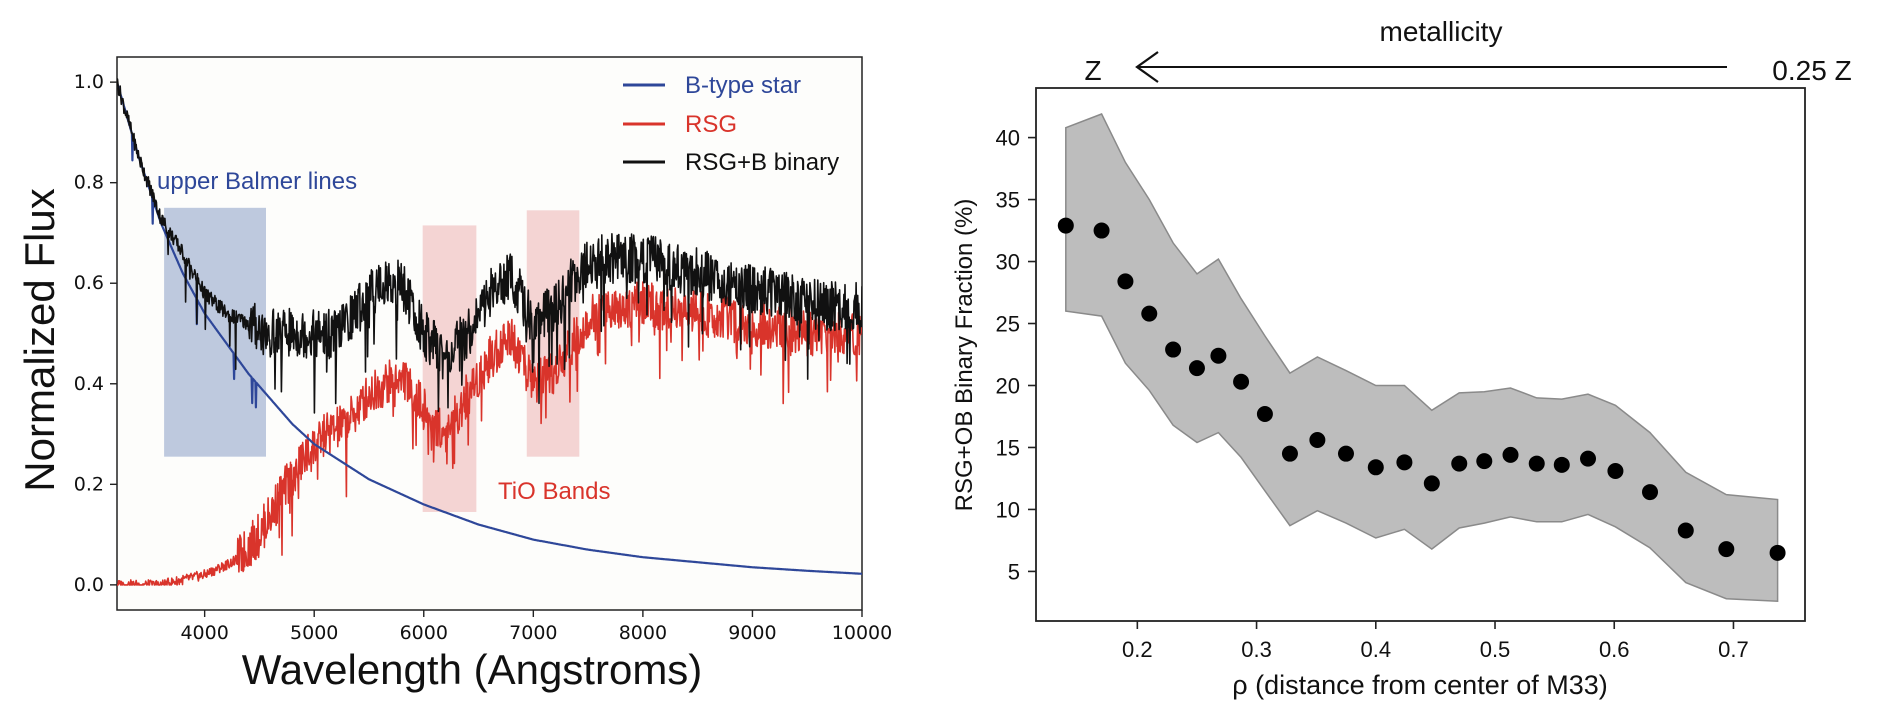  Describe the element at coordinates (964, 355) in the screenshot. I see `y-axis-label-2: RSG+OB Binary Fraction (%)` at that location.